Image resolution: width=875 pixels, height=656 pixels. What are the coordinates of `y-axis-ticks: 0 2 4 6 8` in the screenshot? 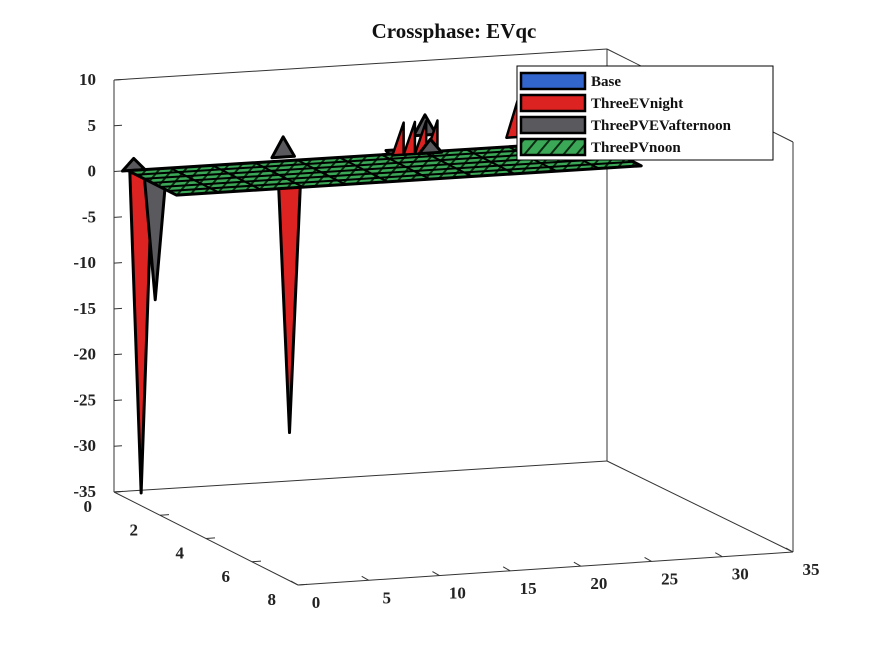 It's located at (196, 549).